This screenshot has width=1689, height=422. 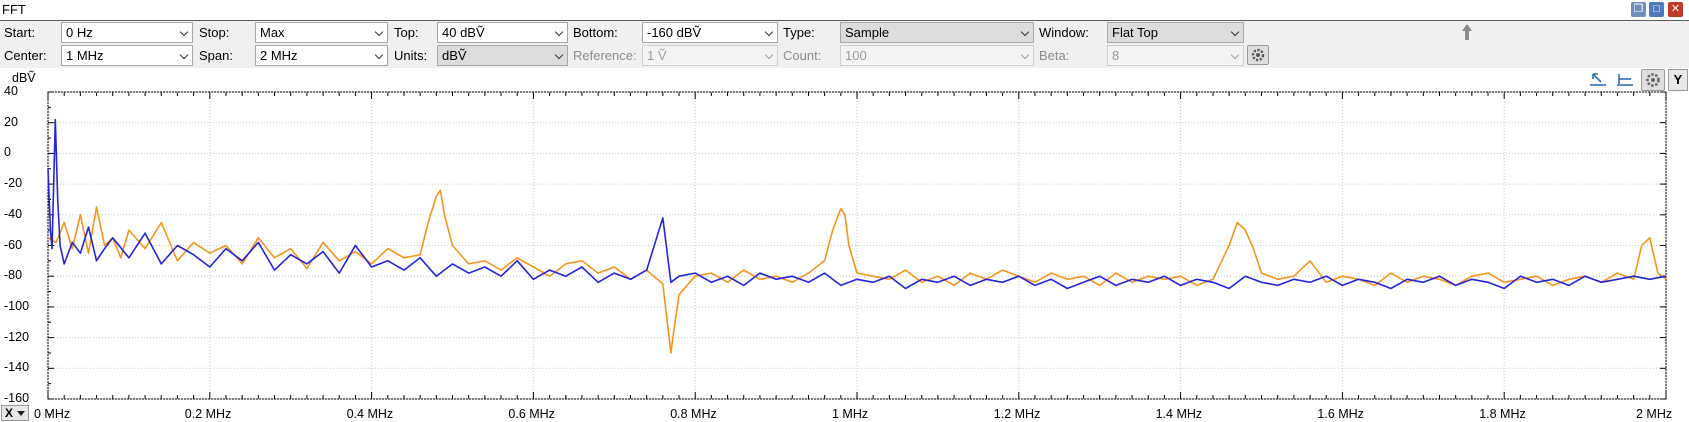 I want to click on beta-select: 8, so click(x=1175, y=55).